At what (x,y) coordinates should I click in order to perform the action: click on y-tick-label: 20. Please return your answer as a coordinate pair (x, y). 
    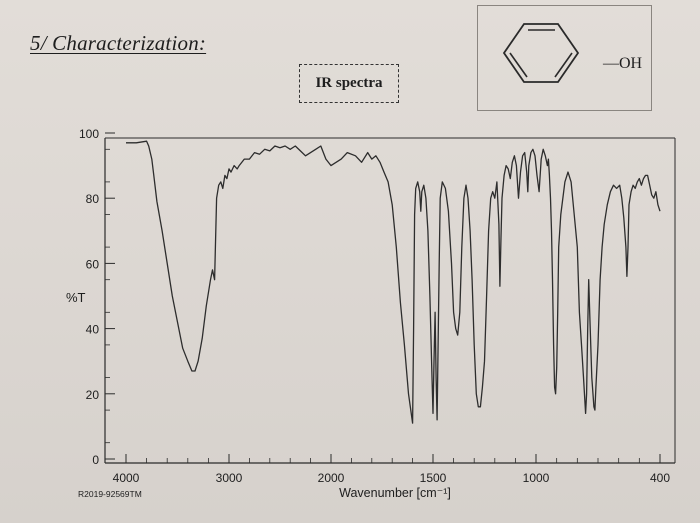
    Looking at the image, I should click on (93, 395).